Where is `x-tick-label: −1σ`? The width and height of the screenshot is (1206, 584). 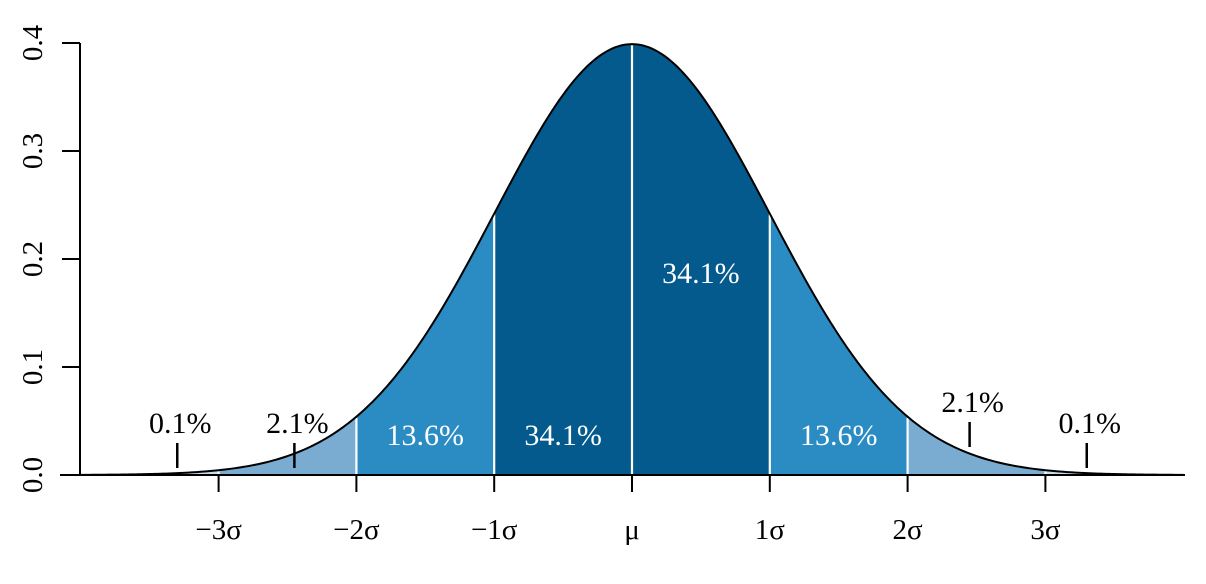 x-tick-label: −1σ is located at coordinates (494, 530).